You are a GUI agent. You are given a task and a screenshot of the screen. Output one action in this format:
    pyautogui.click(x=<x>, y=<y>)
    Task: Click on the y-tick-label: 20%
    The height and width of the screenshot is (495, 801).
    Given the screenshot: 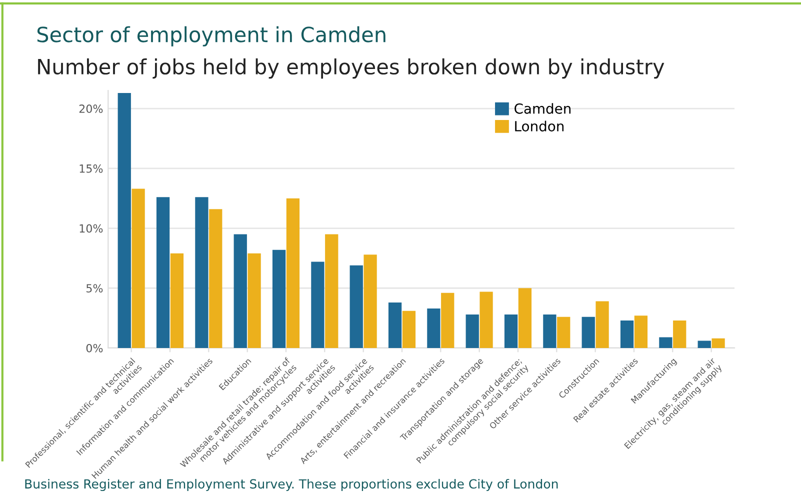 What is the action you would take?
    pyautogui.click(x=91, y=108)
    